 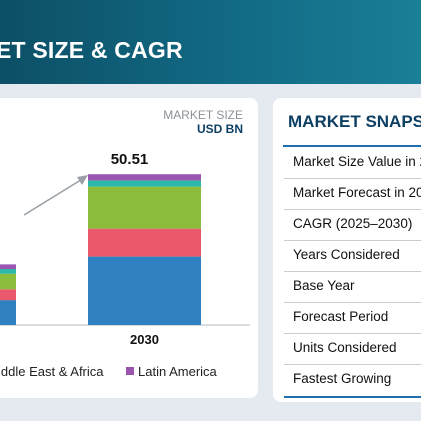 I want to click on snapshot-row-label: Base Year, so click(x=324, y=285).